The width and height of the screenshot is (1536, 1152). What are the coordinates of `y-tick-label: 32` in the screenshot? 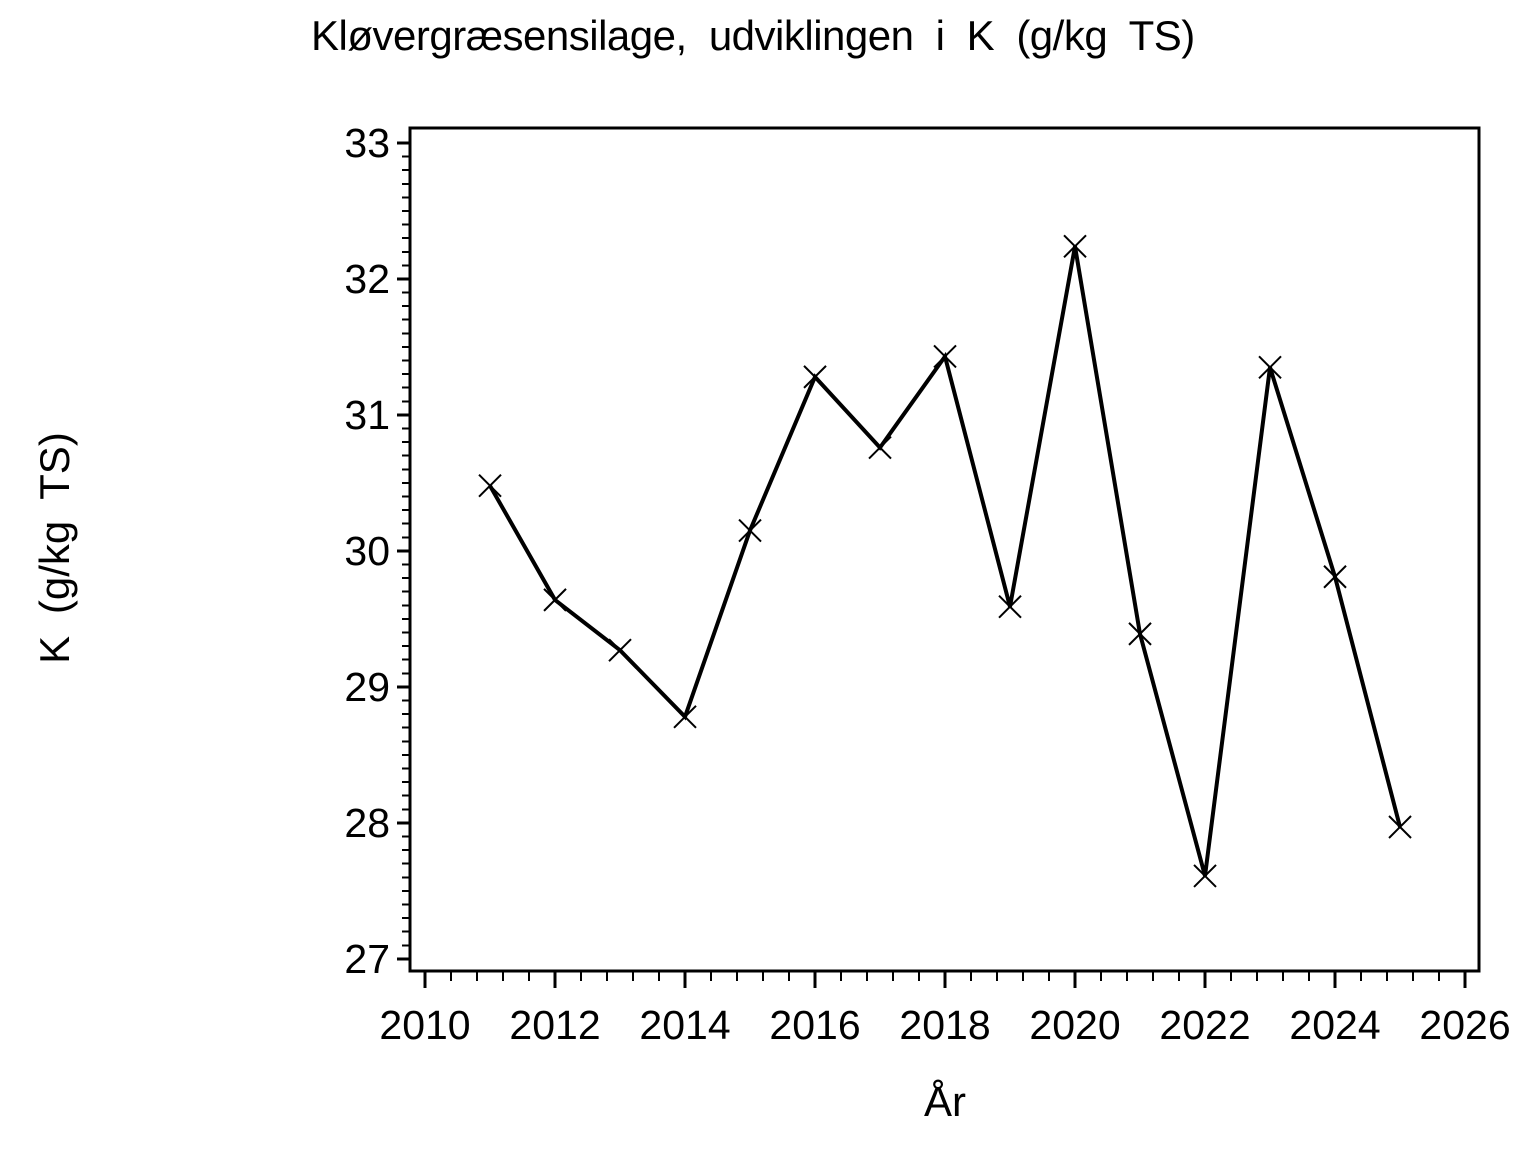 It's located at (367, 279).